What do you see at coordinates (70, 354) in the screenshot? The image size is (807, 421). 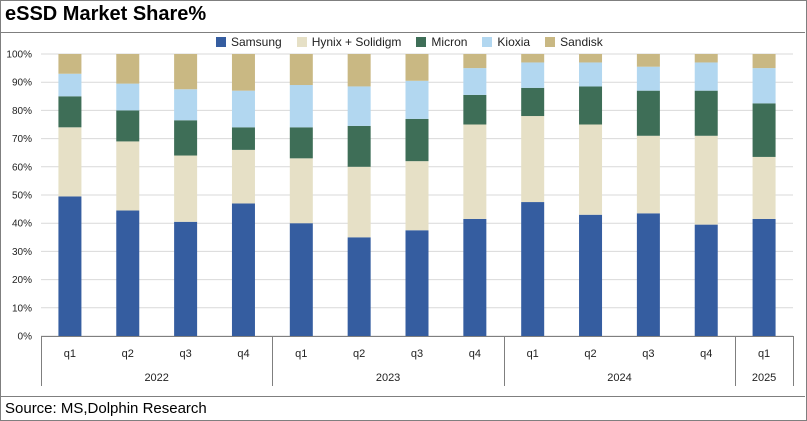 I see `x-tick-label-0: q1` at bounding box center [70, 354].